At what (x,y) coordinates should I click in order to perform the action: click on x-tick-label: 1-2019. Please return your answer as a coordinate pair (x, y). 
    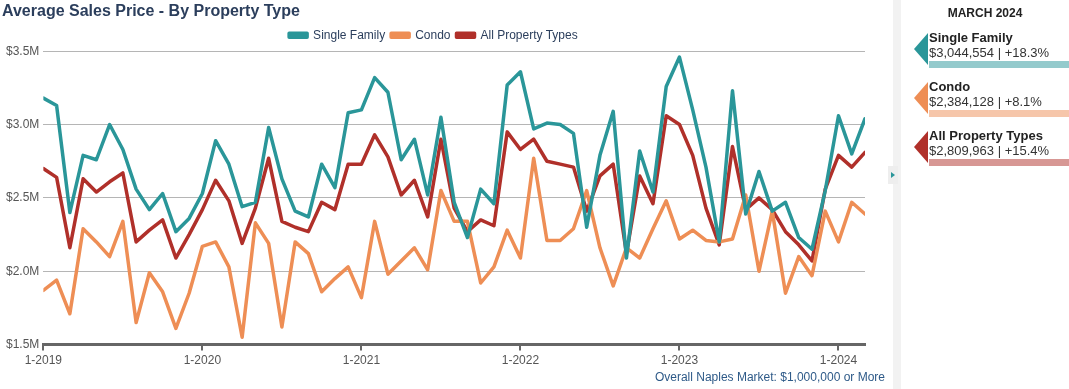
    Looking at the image, I should click on (43, 360).